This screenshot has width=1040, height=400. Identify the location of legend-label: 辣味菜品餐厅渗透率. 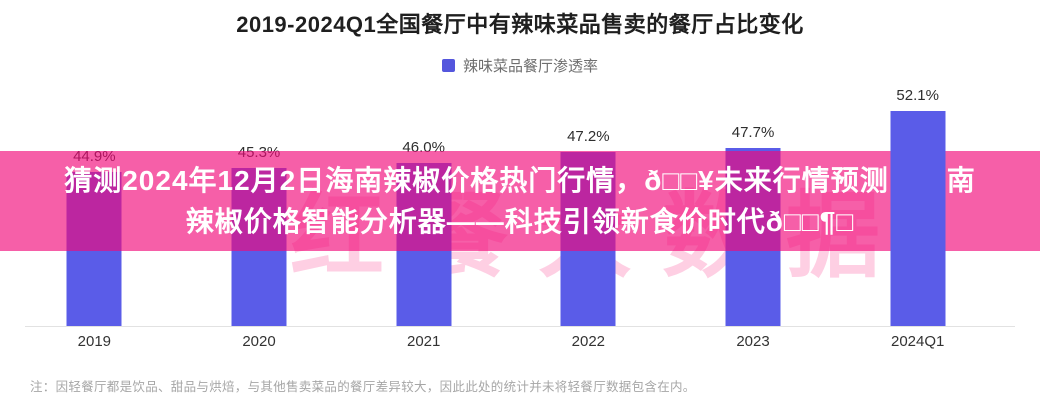
(530, 66).